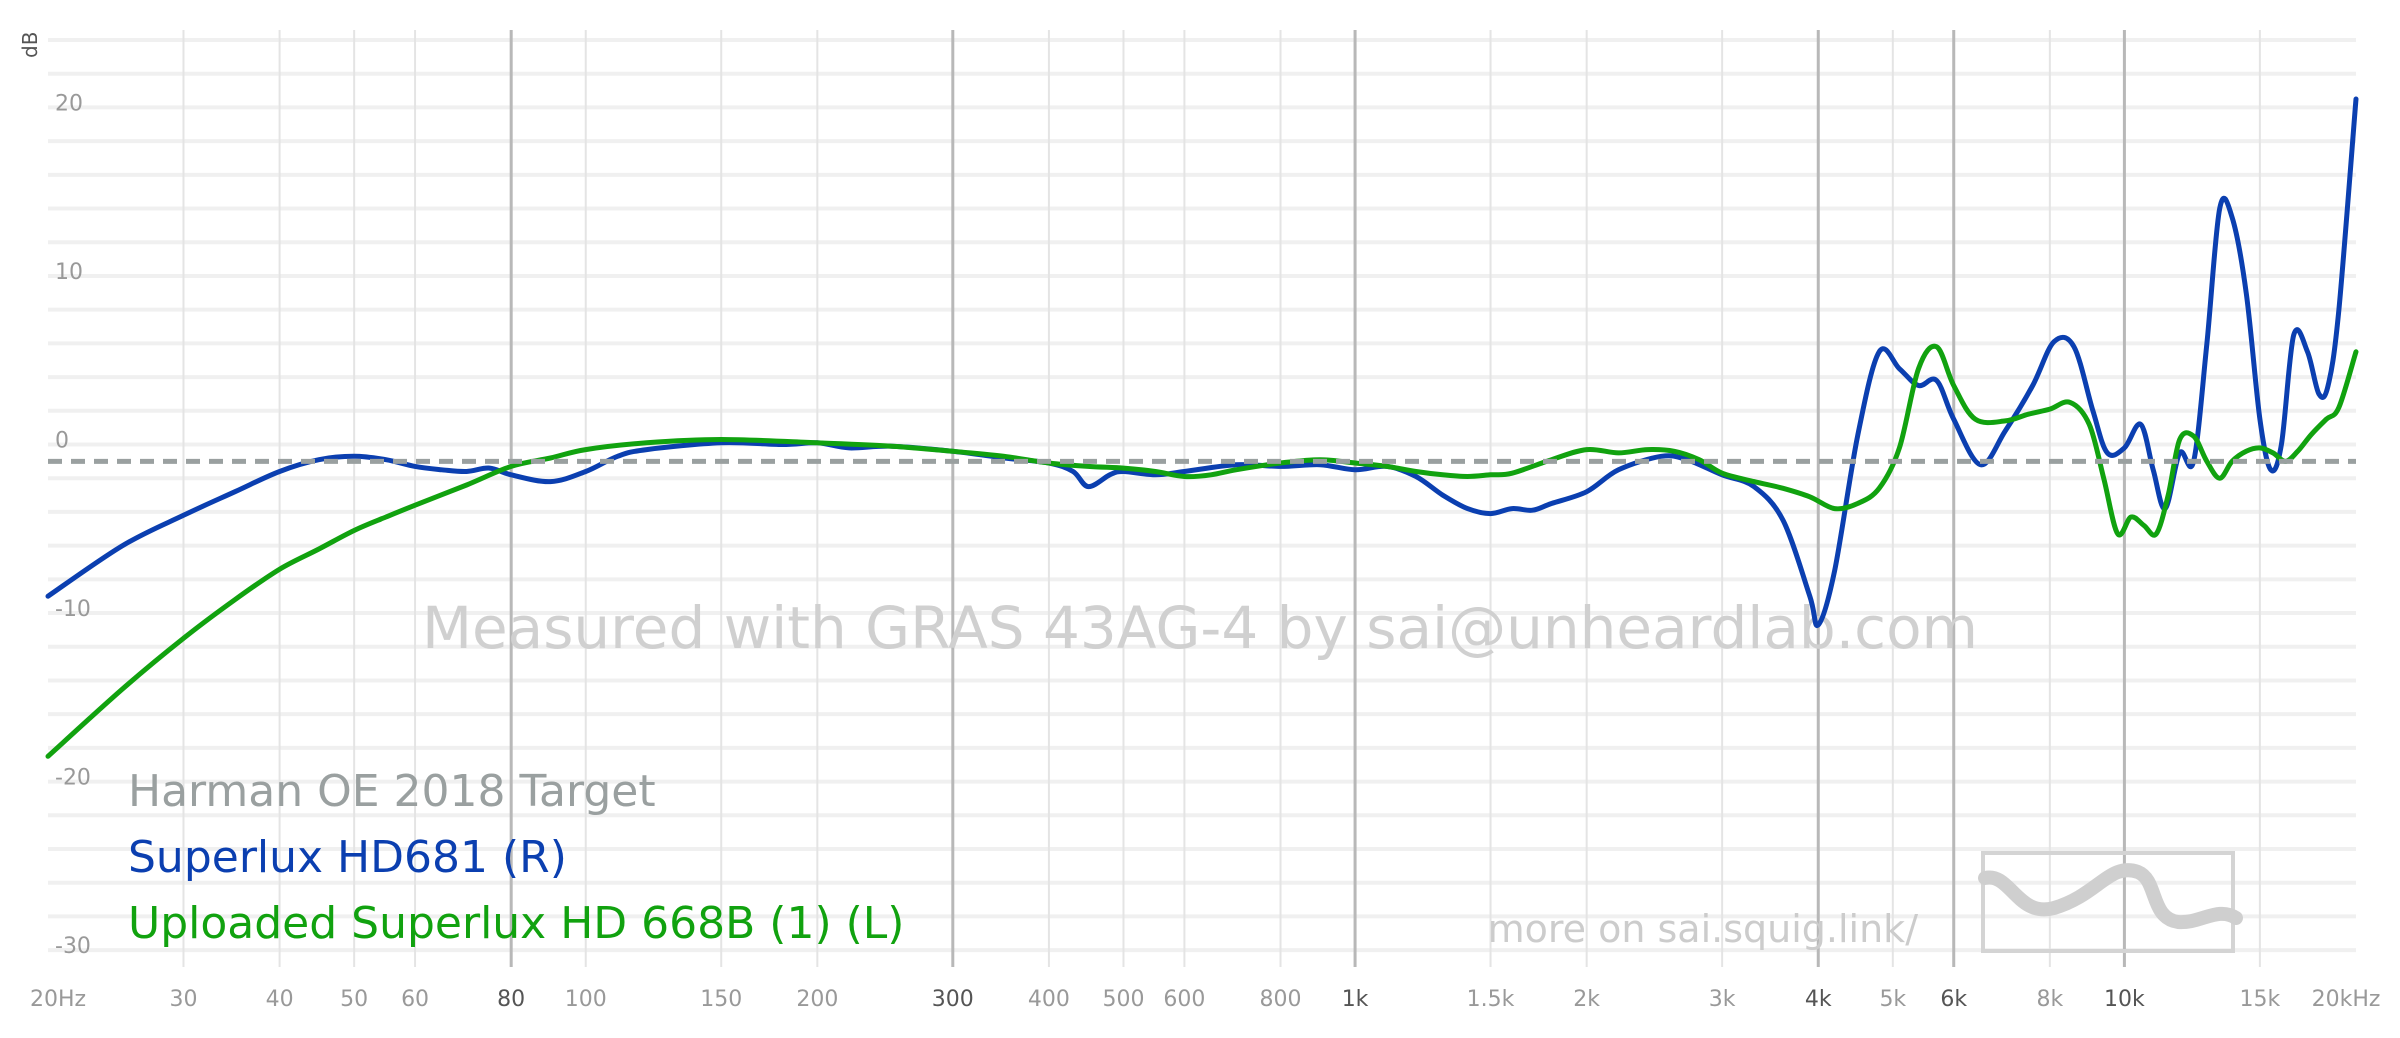  Describe the element at coordinates (69, 272) in the screenshot. I see `y-tick-label: 10` at that location.